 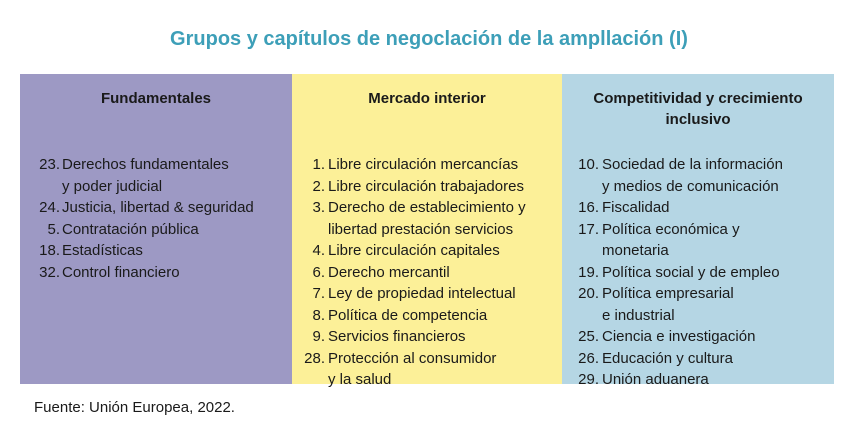 What do you see at coordinates (588, 229) in the screenshot?
I see `chapter-number: 17.` at bounding box center [588, 229].